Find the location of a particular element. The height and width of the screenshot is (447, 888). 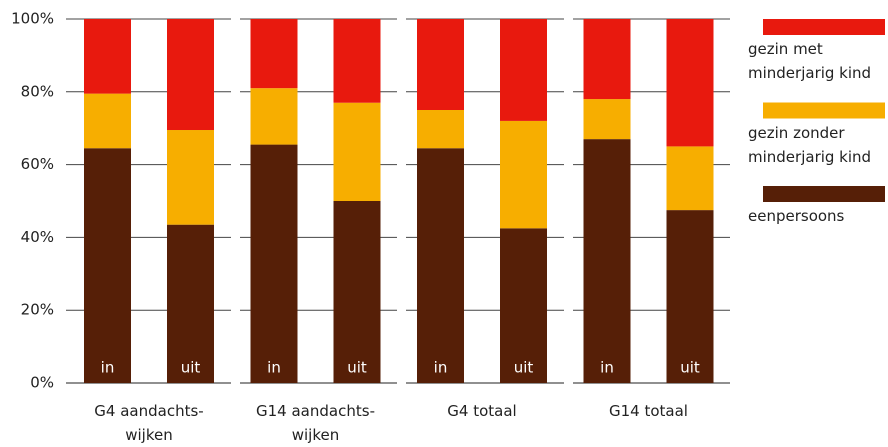

legend-label: gezin zonder minderjarig kind is located at coordinates (810, 144).